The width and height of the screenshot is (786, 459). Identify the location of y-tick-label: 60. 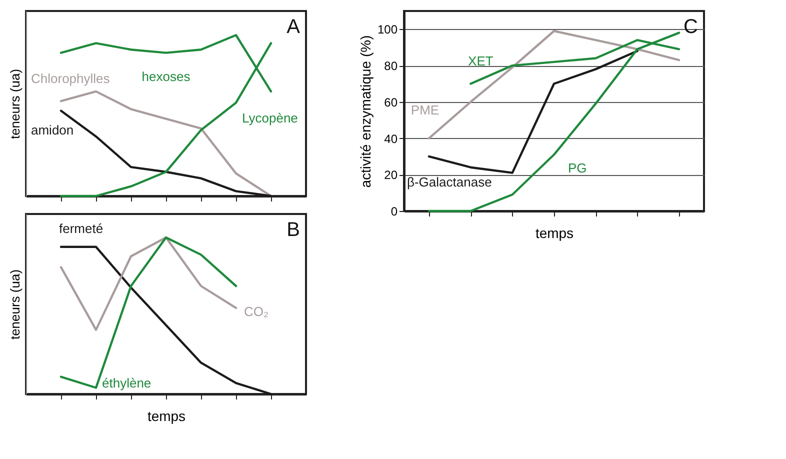
(391, 102).